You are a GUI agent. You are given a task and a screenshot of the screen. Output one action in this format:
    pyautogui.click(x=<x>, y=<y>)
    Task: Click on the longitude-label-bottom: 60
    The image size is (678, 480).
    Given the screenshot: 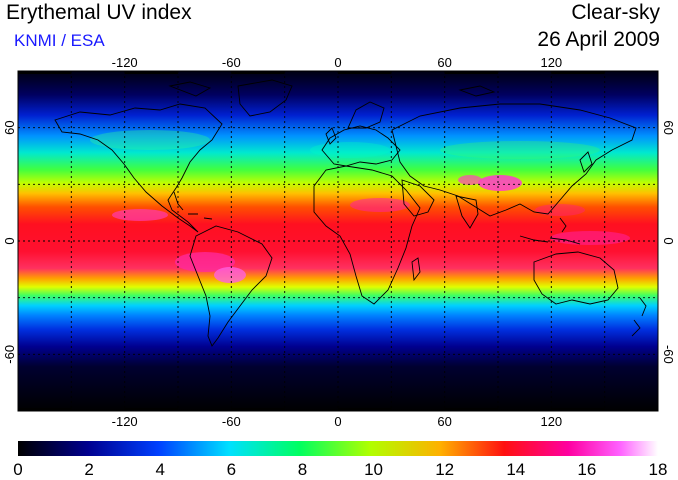 What is the action you would take?
    pyautogui.click(x=444, y=421)
    